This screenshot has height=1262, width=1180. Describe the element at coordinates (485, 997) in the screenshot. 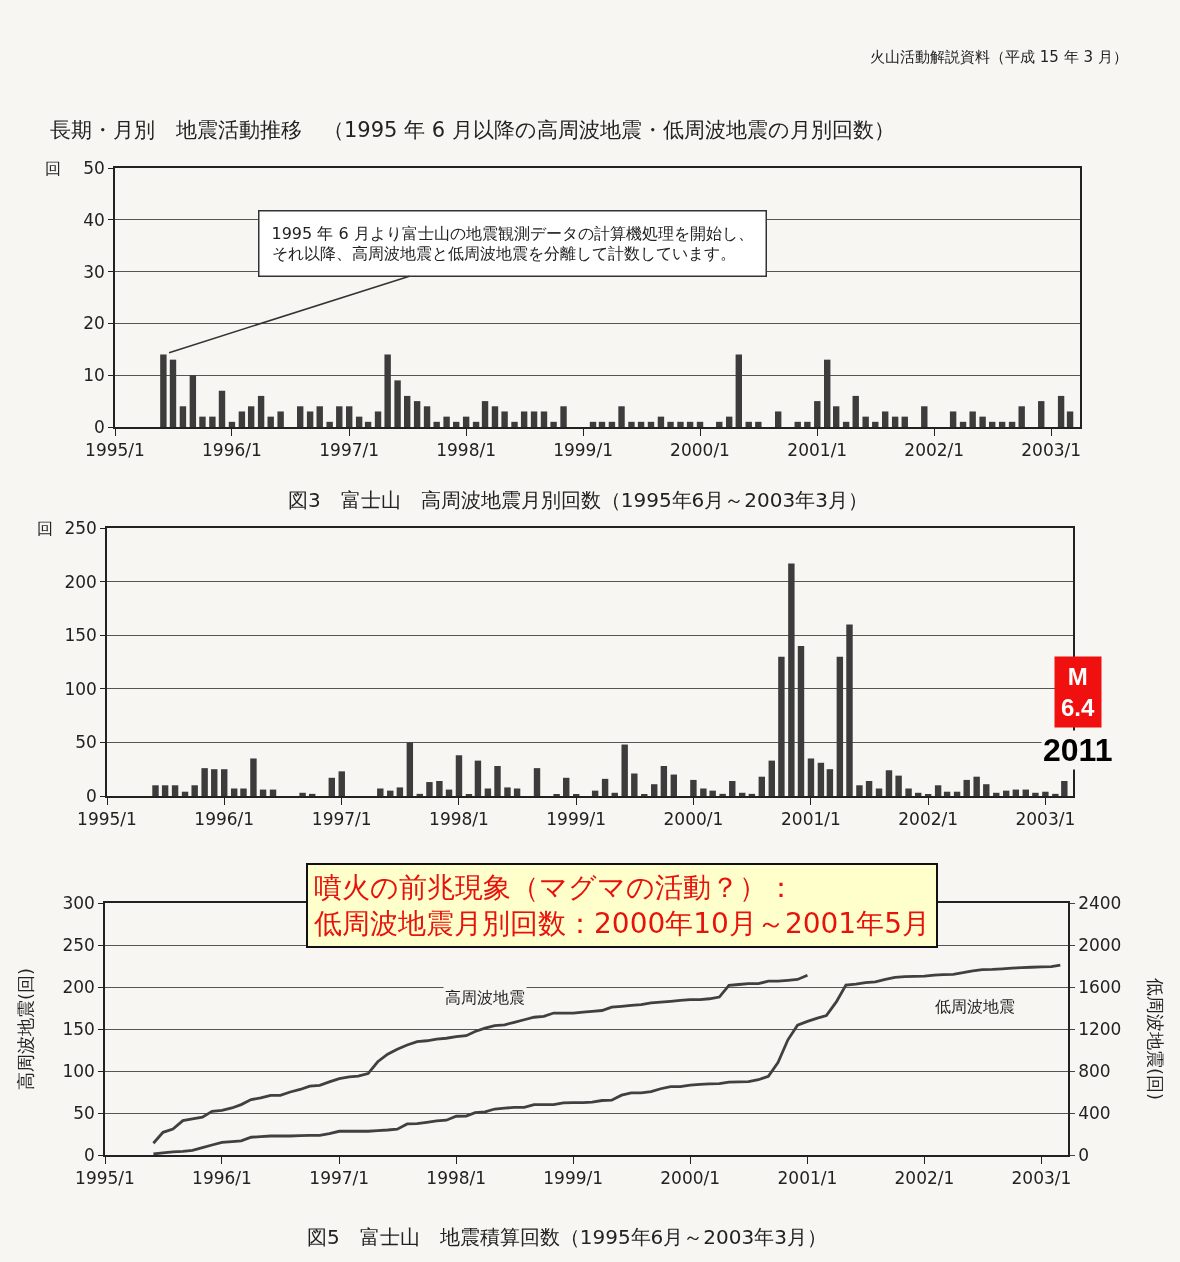

I see `series-label: 高周波地震` at that location.